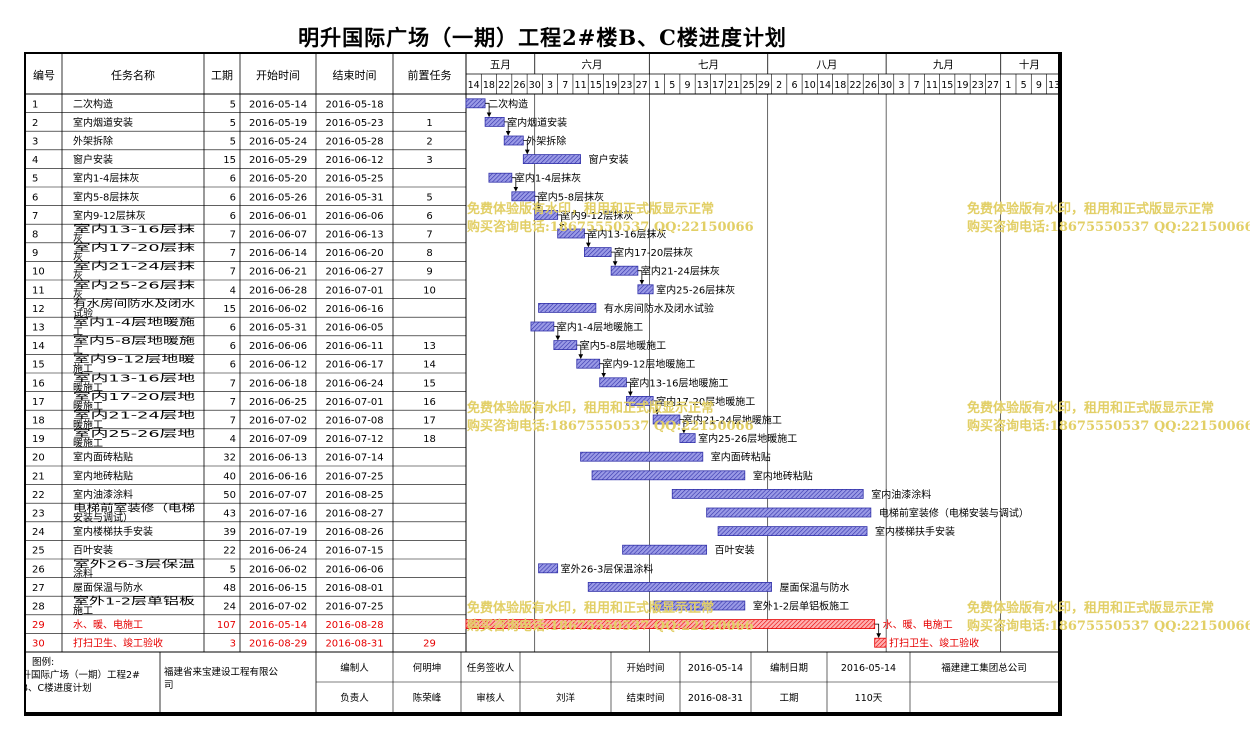 The width and height of the screenshot is (1250, 734). What do you see at coordinates (788, 698) in the screenshot?
I see `duration-label: 工期` at bounding box center [788, 698].